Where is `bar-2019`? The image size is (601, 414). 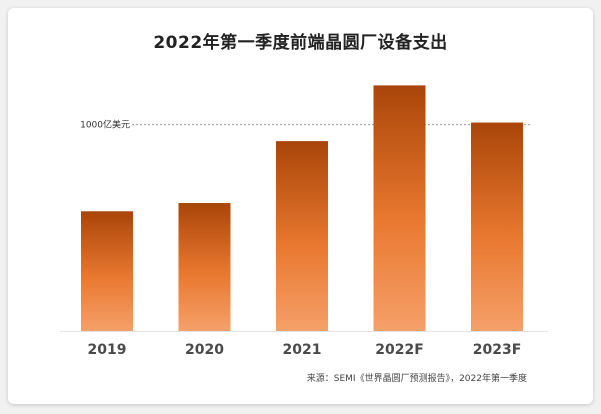
bar-2019 is located at coordinates (107, 271).